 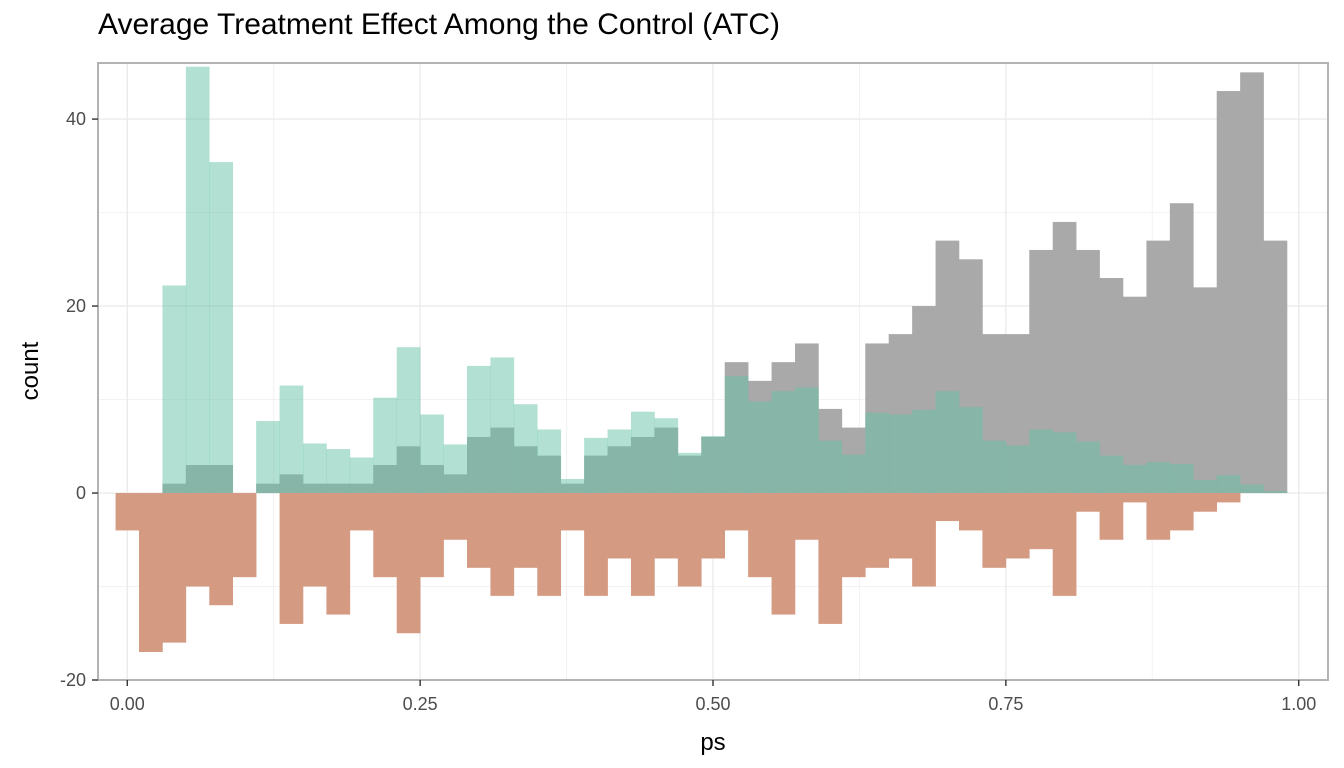 What do you see at coordinates (1298, 704) in the screenshot?
I see `x-tick-label: 1.00` at bounding box center [1298, 704].